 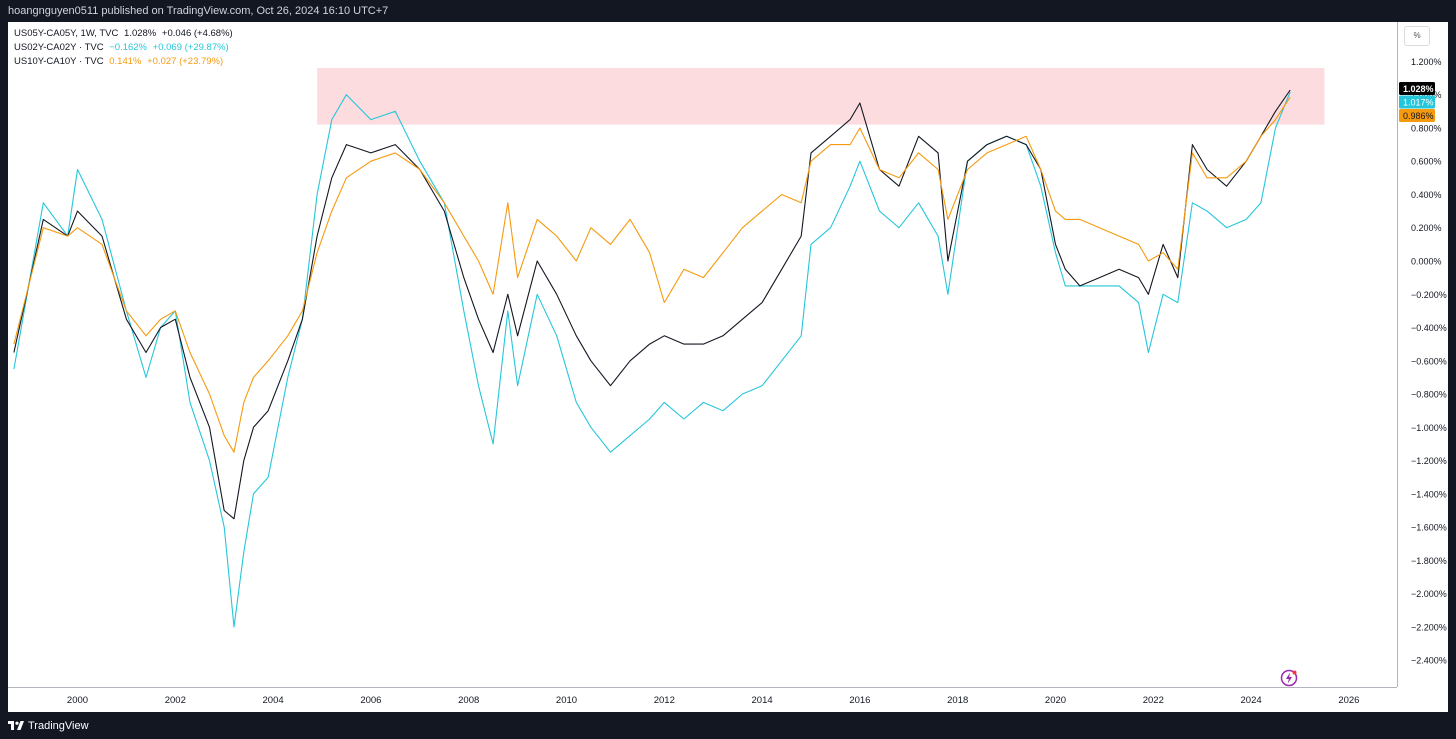 What do you see at coordinates (59, 61) in the screenshot?
I see `legend-symbol: US10Y-CA10Y · TVC` at bounding box center [59, 61].